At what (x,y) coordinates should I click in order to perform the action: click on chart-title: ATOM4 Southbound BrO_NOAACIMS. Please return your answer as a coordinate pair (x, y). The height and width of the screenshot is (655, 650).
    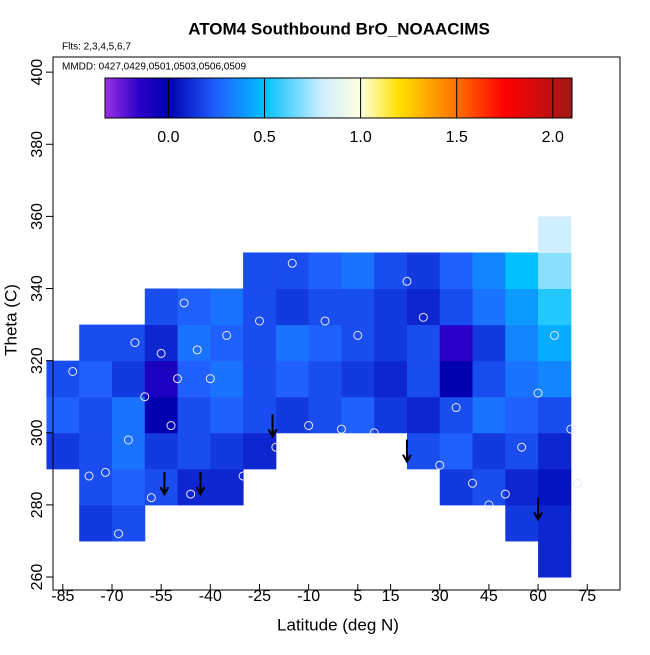
    Looking at the image, I should click on (339, 28).